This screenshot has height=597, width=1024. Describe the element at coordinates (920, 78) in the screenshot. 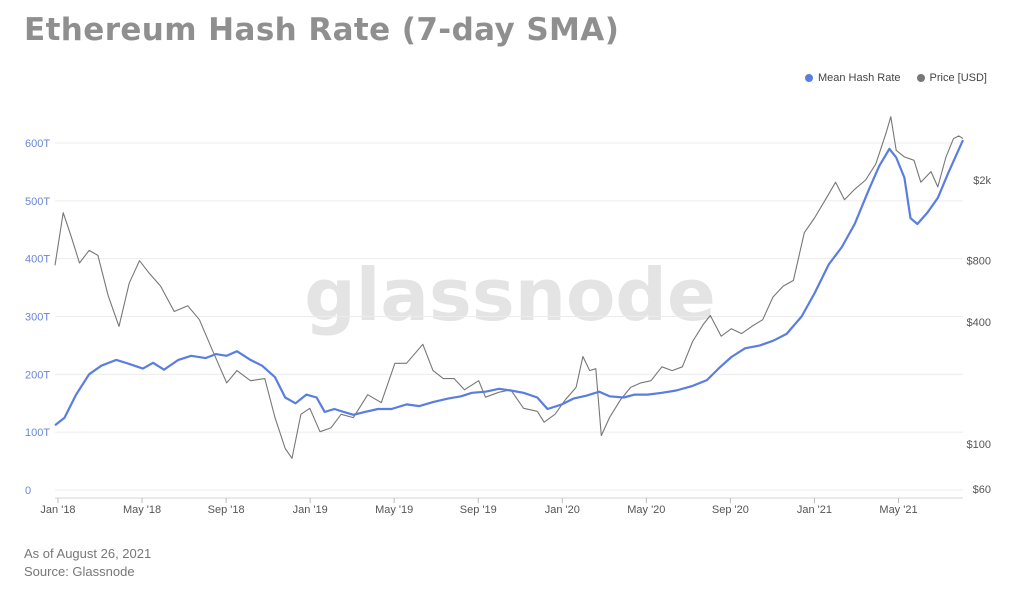

I see `legend-marker-price` at that location.